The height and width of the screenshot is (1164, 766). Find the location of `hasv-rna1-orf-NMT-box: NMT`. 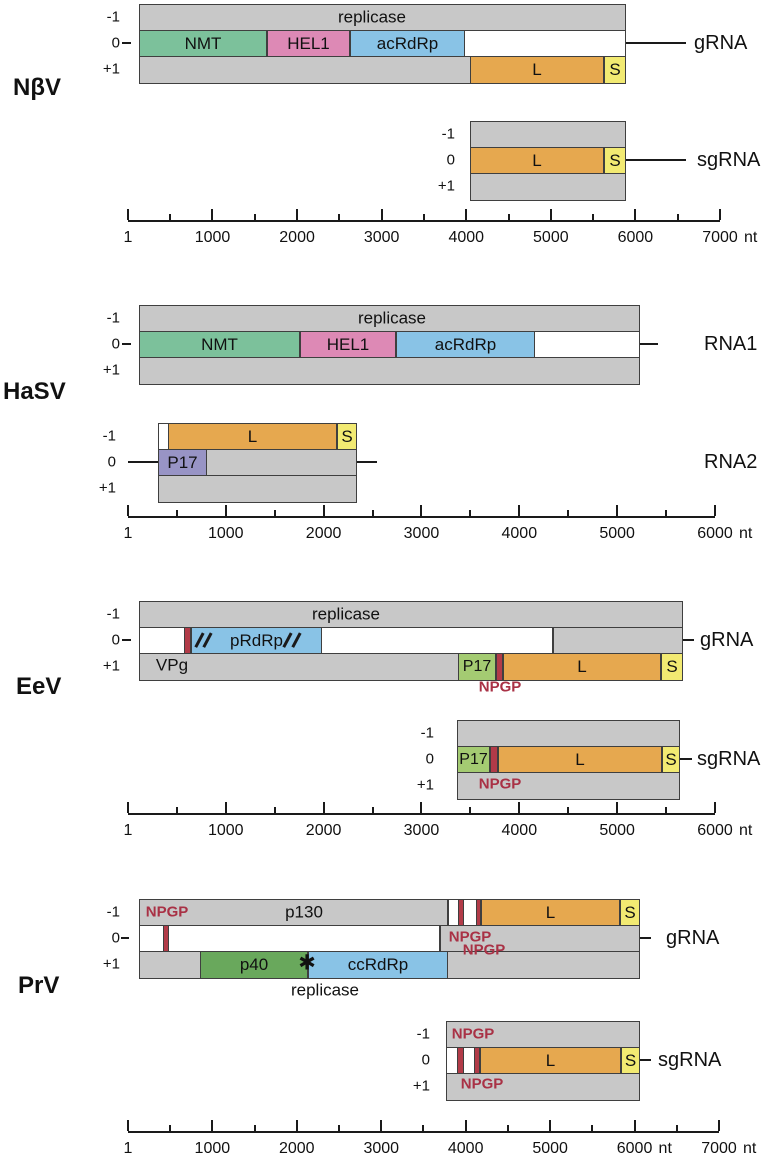

hasv-rna1-orf-NMT-box: NMT is located at coordinates (219, 345).